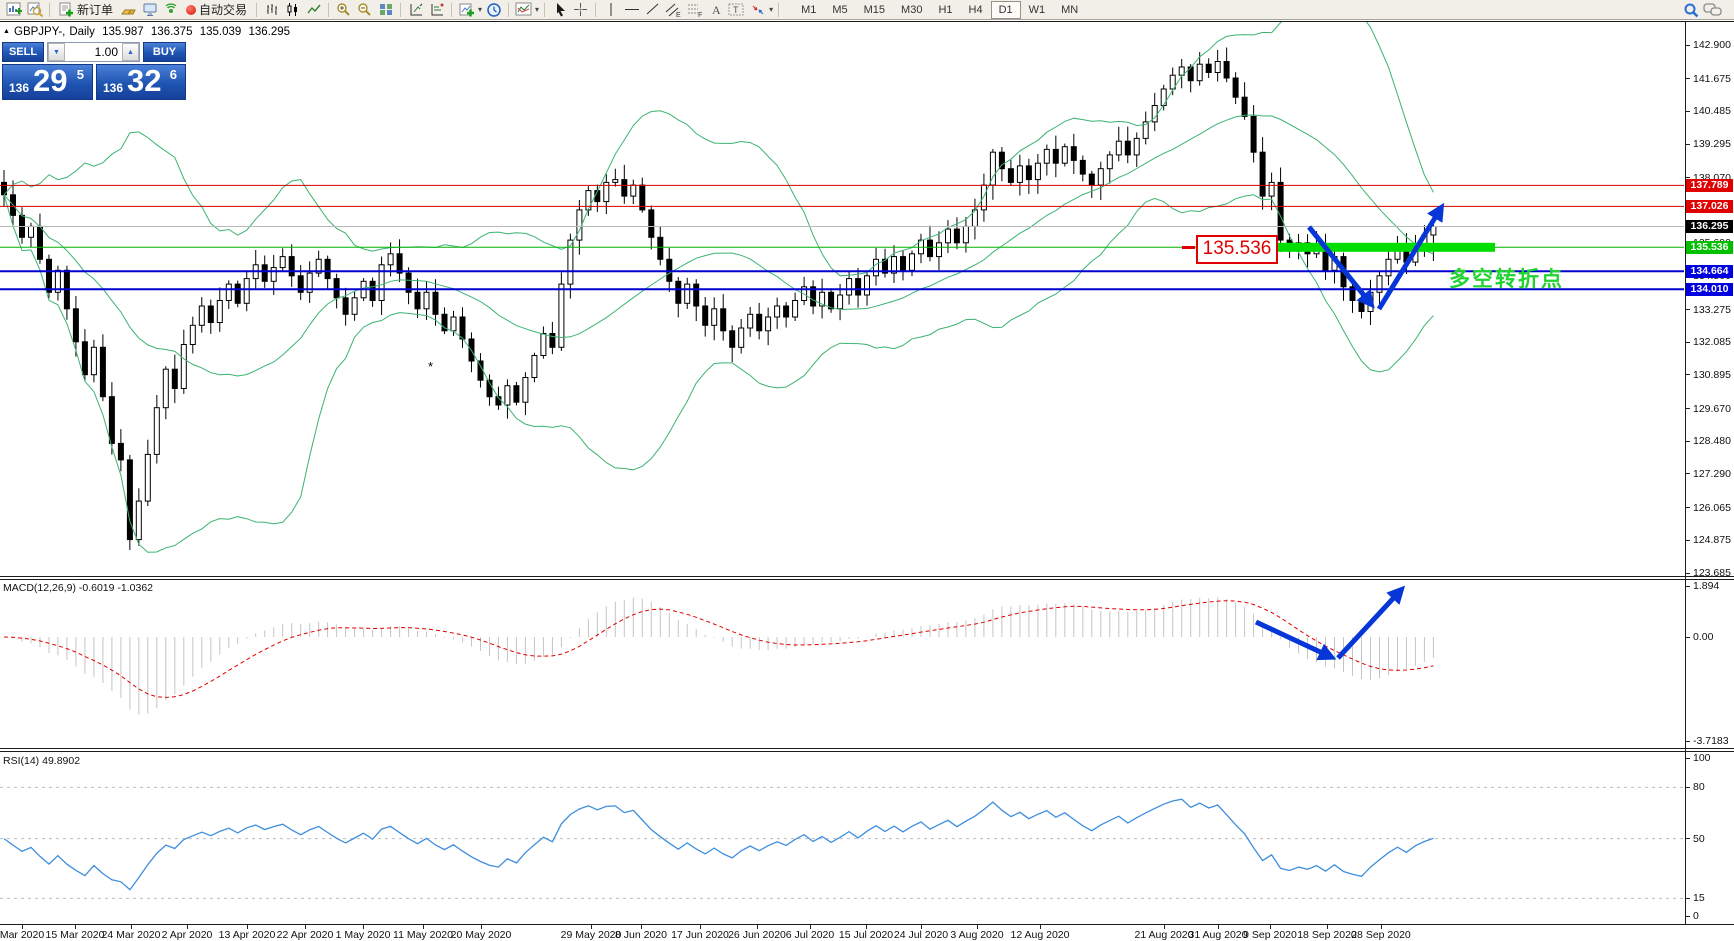 The height and width of the screenshot is (941, 1734). What do you see at coordinates (1699, 787) in the screenshot?
I see `rsi-tick-label: 80` at bounding box center [1699, 787].